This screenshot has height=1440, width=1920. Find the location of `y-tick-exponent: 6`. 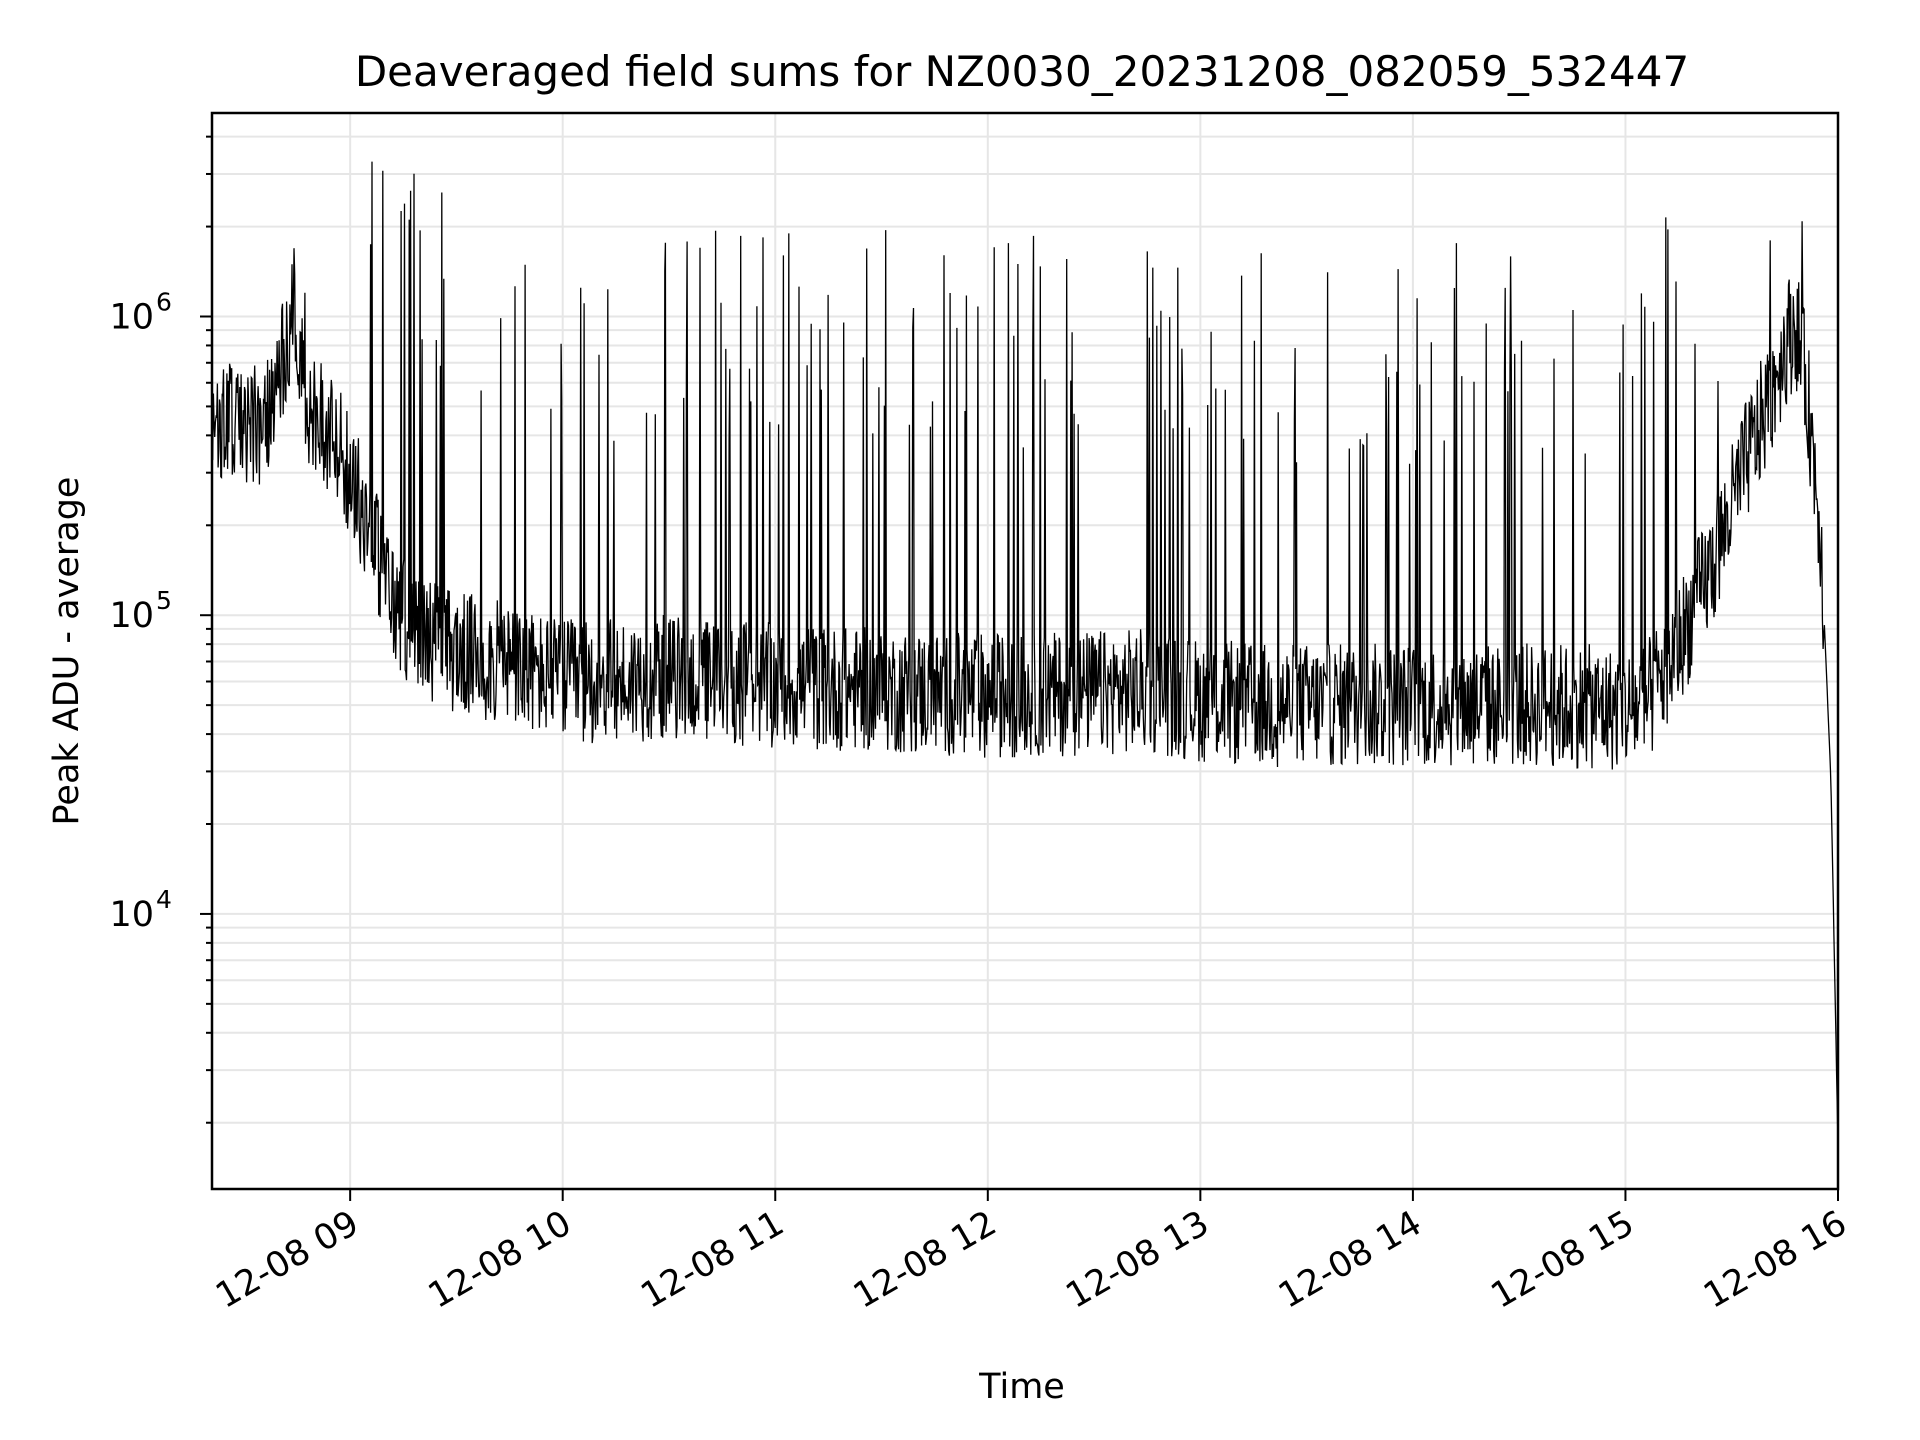

y-tick-exponent: 6 is located at coordinates (164, 301).